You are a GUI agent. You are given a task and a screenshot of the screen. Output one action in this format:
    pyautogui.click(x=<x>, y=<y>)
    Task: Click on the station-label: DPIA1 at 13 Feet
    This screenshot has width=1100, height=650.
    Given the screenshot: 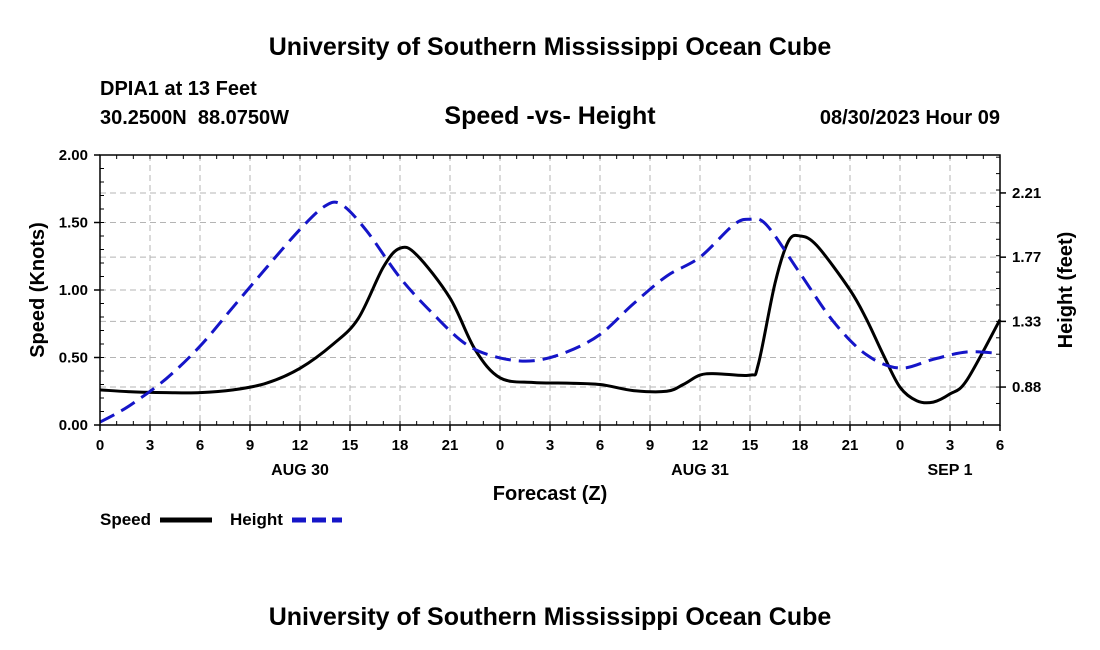 What is the action you would take?
    pyautogui.click(x=178, y=89)
    